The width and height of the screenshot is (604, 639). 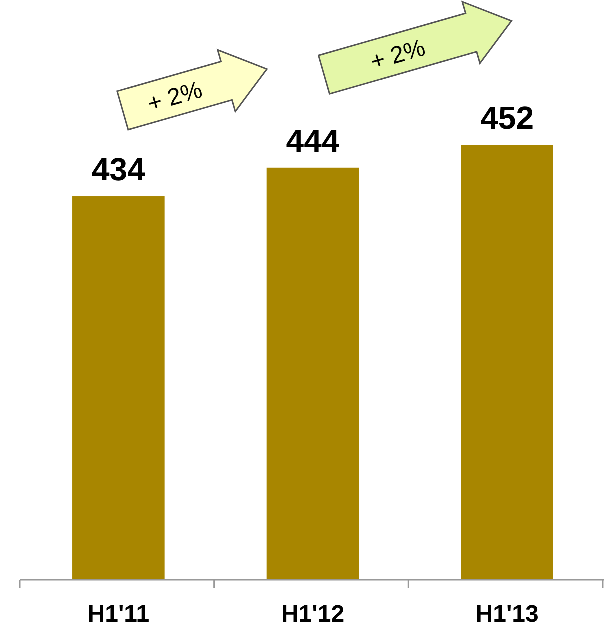 What do you see at coordinates (119, 170) in the screenshot?
I see `data-label: 434` at bounding box center [119, 170].